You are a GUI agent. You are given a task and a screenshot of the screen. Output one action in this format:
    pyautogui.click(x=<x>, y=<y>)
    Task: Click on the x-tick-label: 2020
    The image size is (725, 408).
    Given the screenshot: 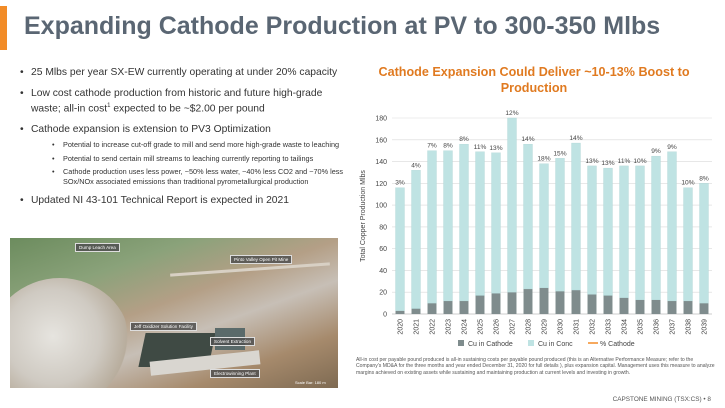 What is the action you would take?
    pyautogui.click(x=401, y=327)
    